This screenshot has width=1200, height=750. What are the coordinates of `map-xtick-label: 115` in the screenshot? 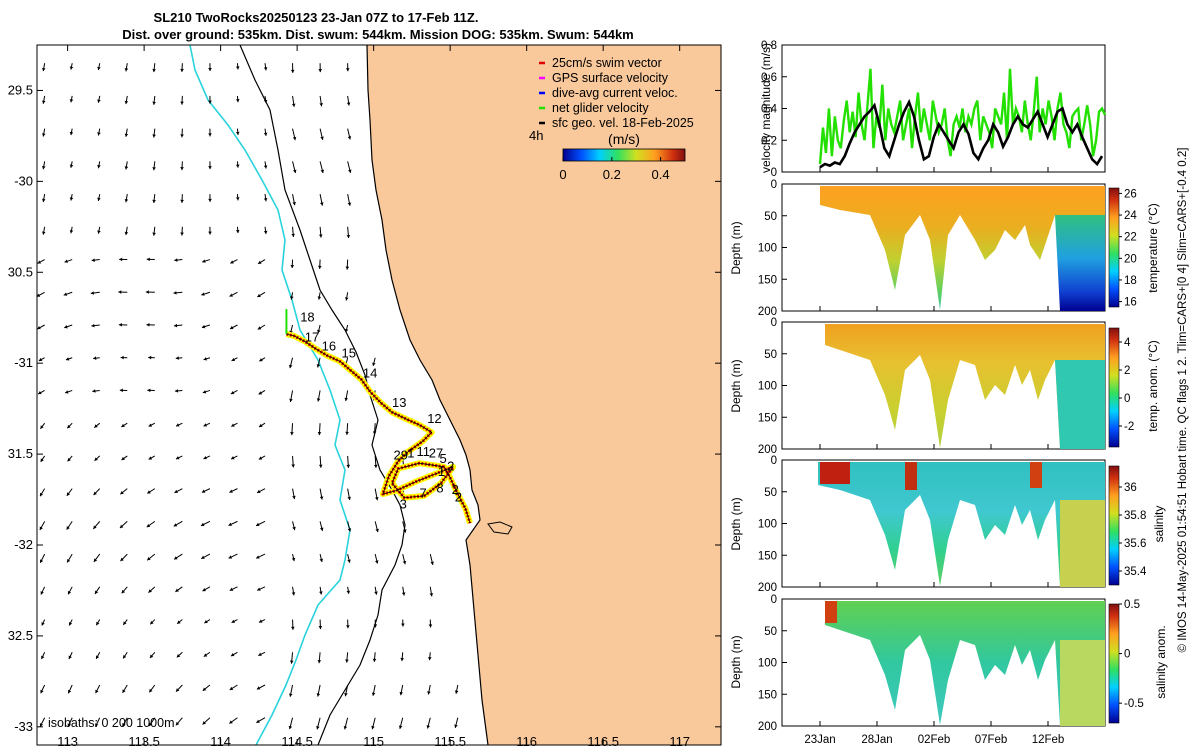 It's located at (373, 741).